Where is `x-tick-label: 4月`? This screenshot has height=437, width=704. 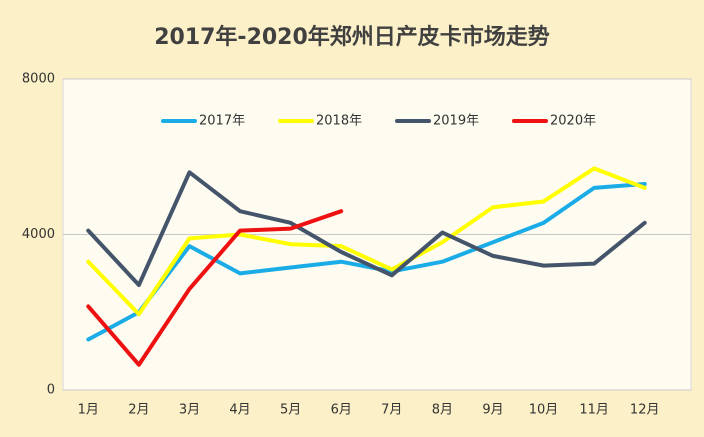 x-tick-label: 4月 is located at coordinates (239, 410).